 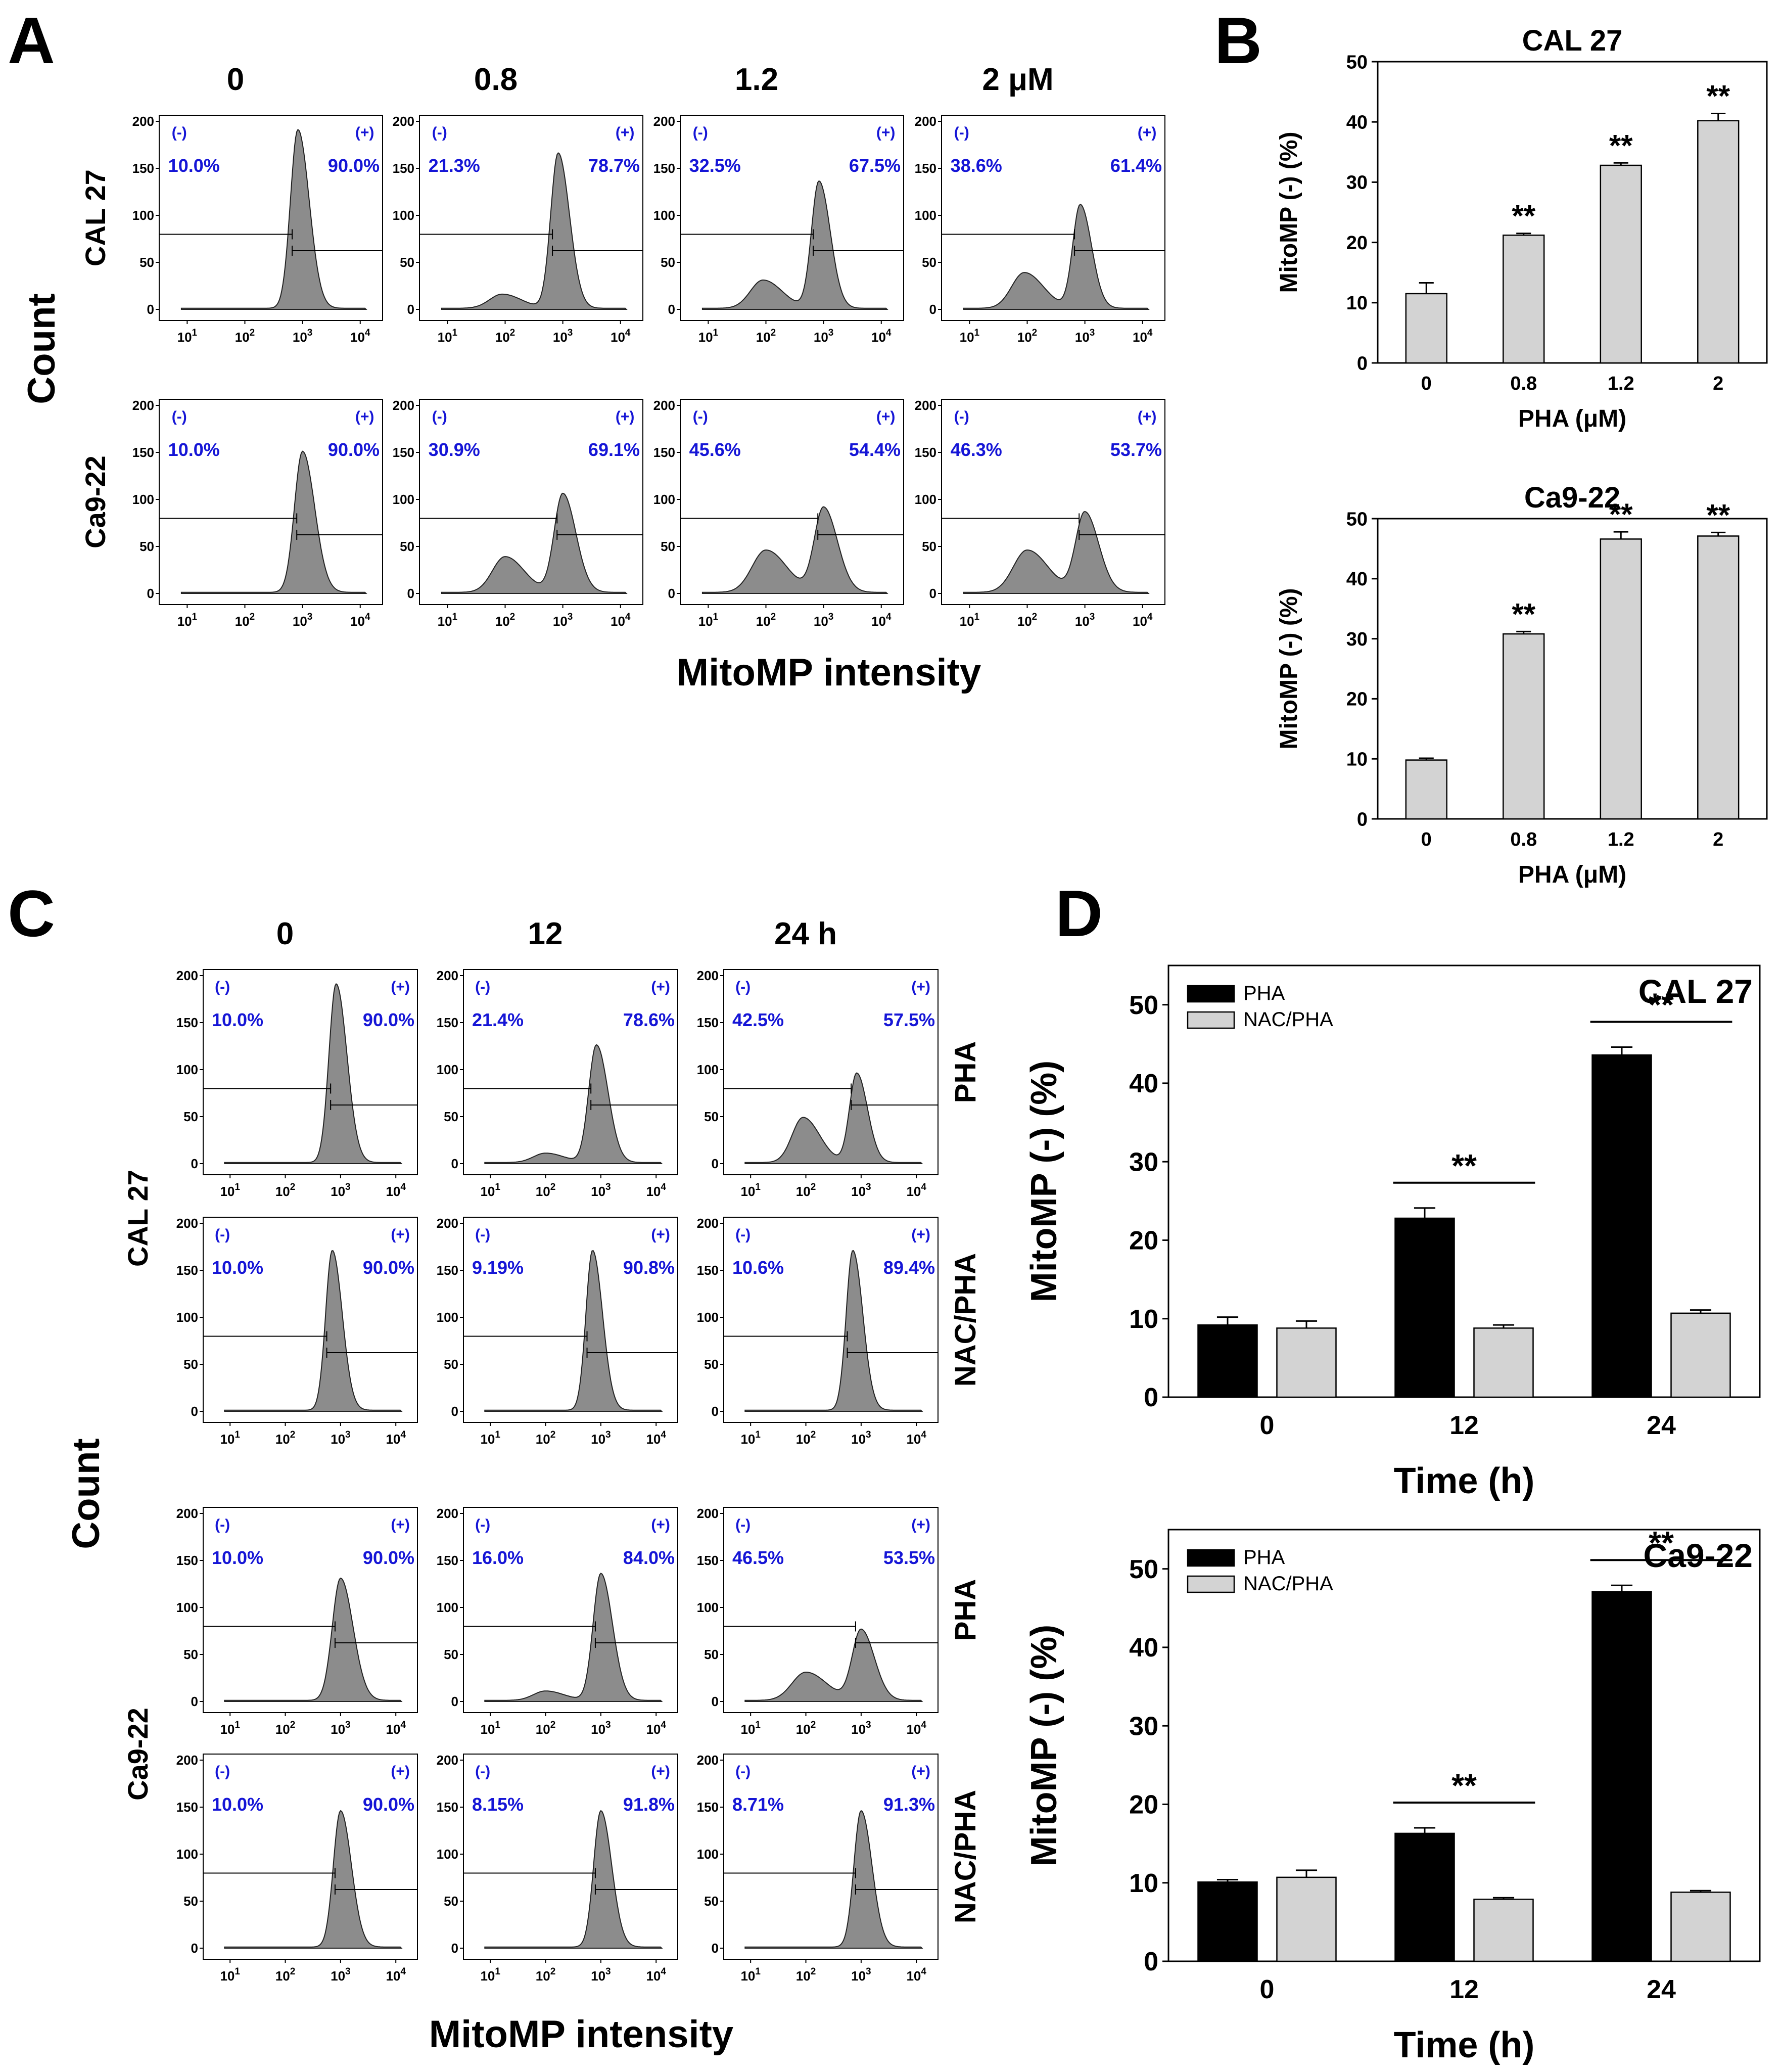 I want to click on gate-neg-percent: 10.0%, so click(x=237, y=1804).